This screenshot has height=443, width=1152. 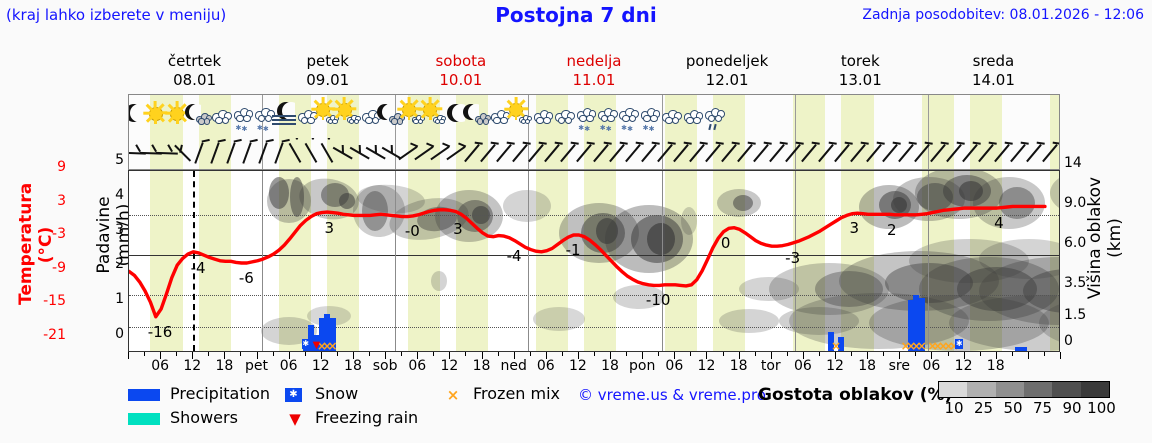 What do you see at coordinates (112, 263) in the screenshot?
I see `precipitation-axis-ticks: 5 4 3 2 1 0` at bounding box center [112, 263].